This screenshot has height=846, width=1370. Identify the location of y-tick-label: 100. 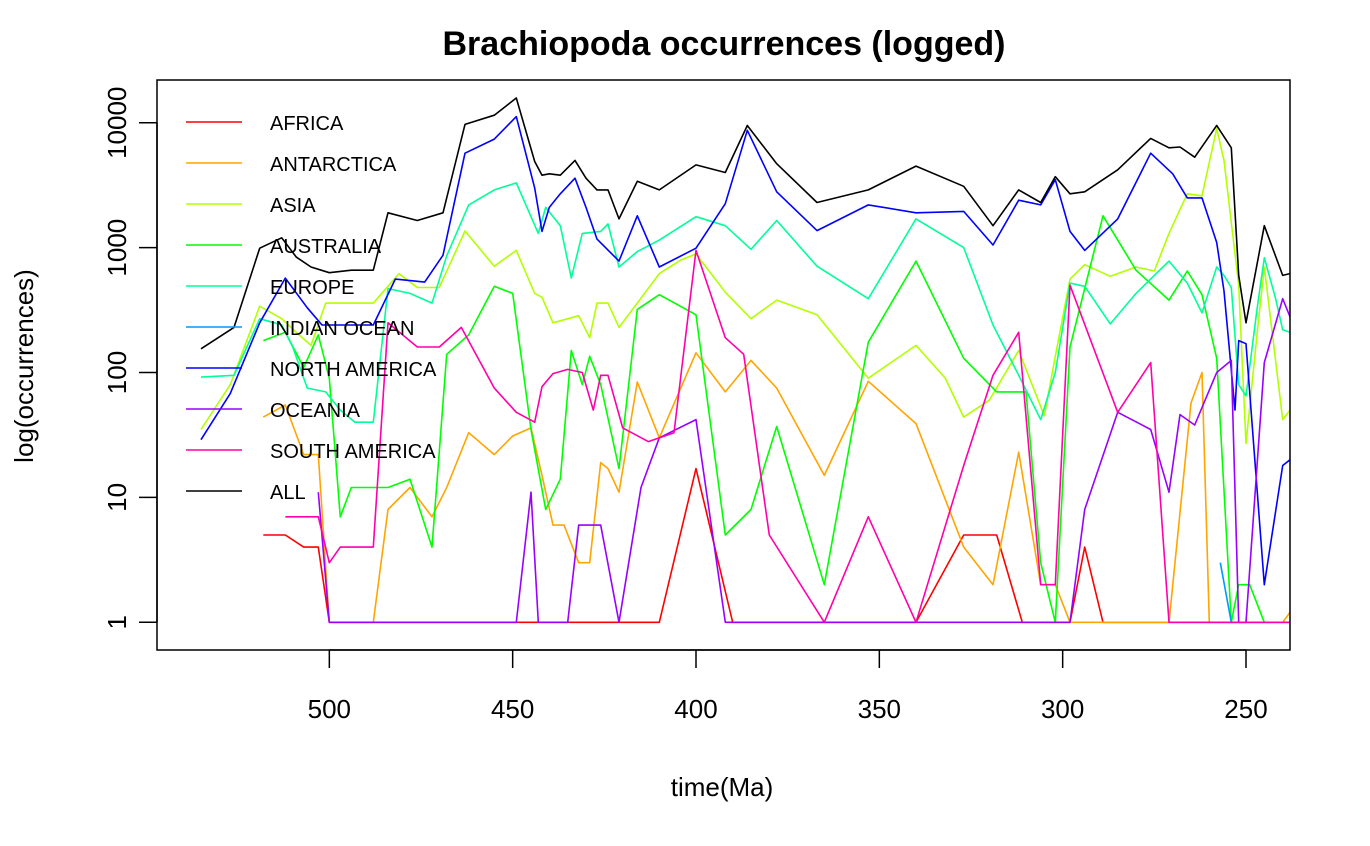
(117, 372).